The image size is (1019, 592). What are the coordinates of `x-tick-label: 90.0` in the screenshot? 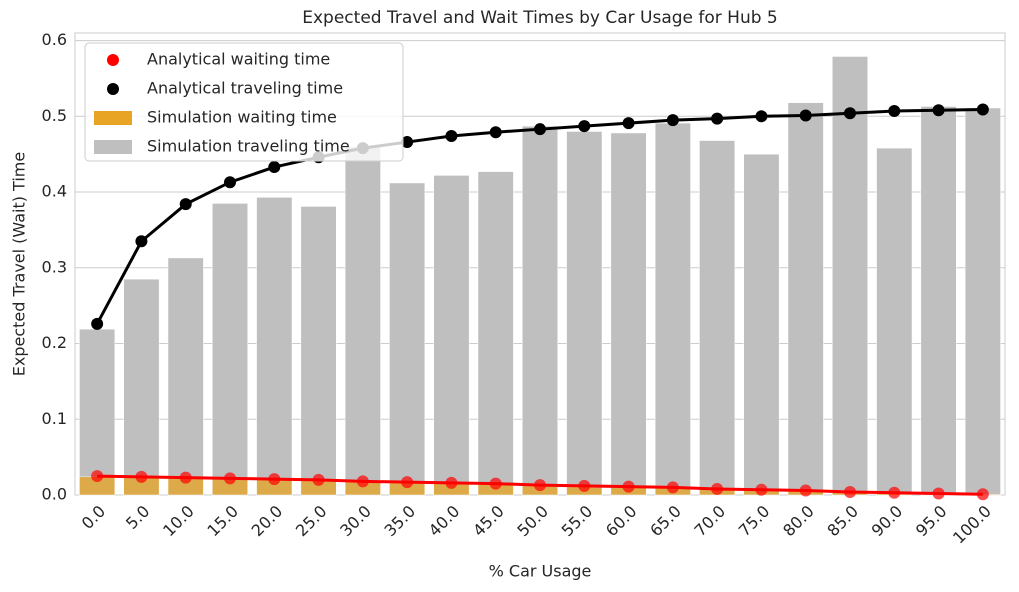 It's located at (887, 521).